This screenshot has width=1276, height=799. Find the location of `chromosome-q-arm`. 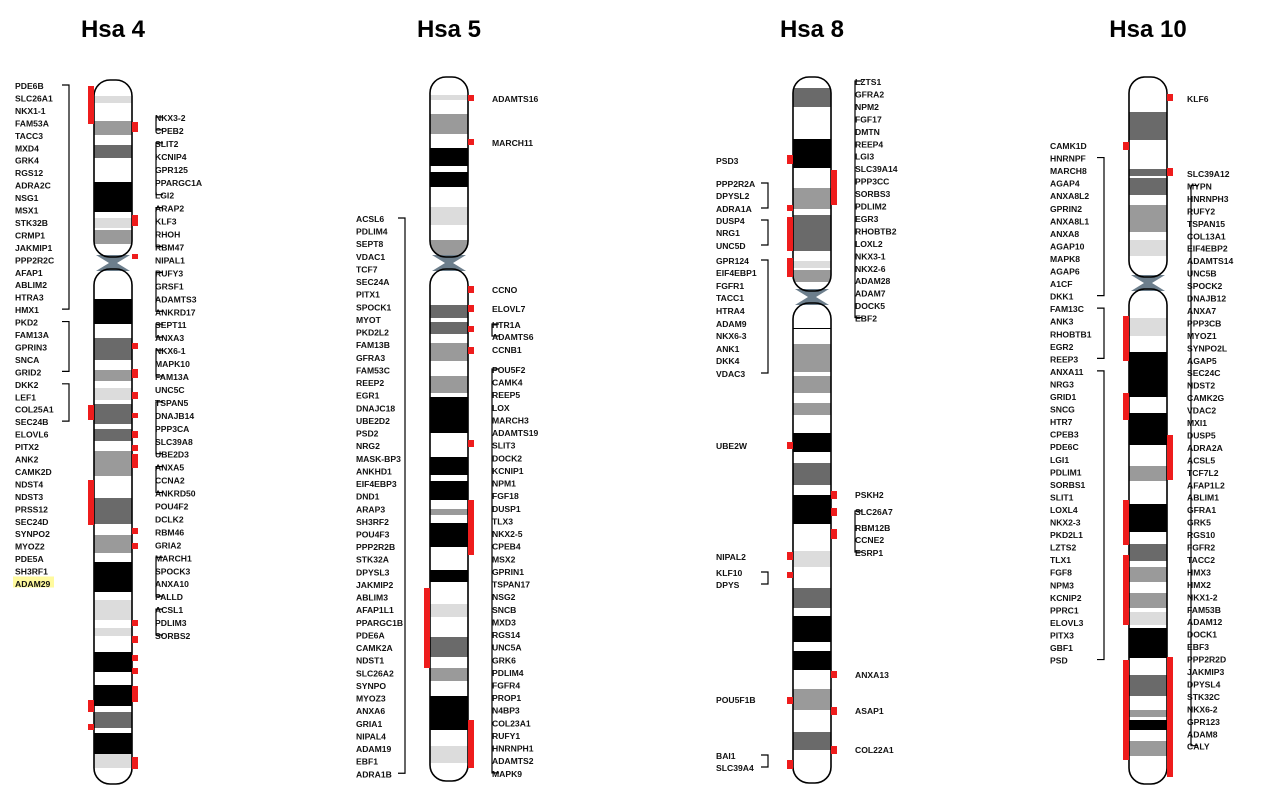

chromosome-q-arm is located at coordinates (812, 543).